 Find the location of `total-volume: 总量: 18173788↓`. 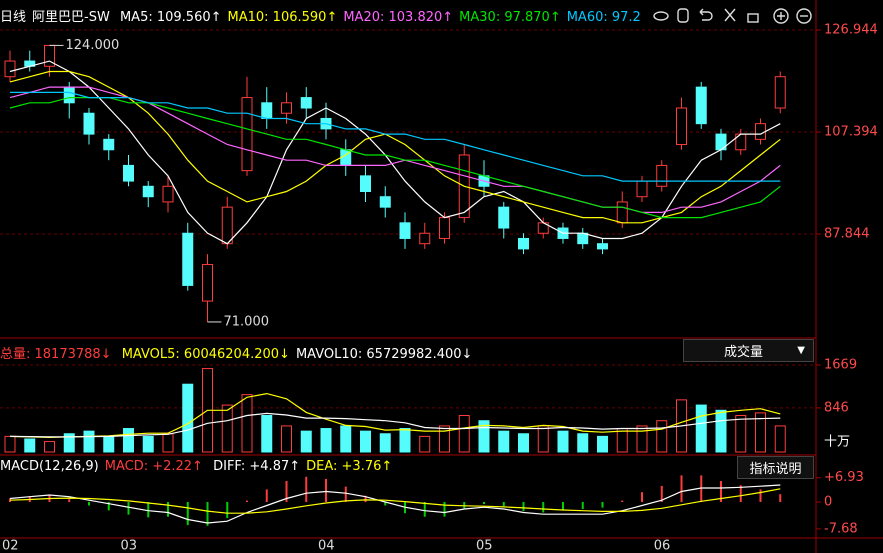

total-volume: 总量: 18173788↓ is located at coordinates (56, 354).